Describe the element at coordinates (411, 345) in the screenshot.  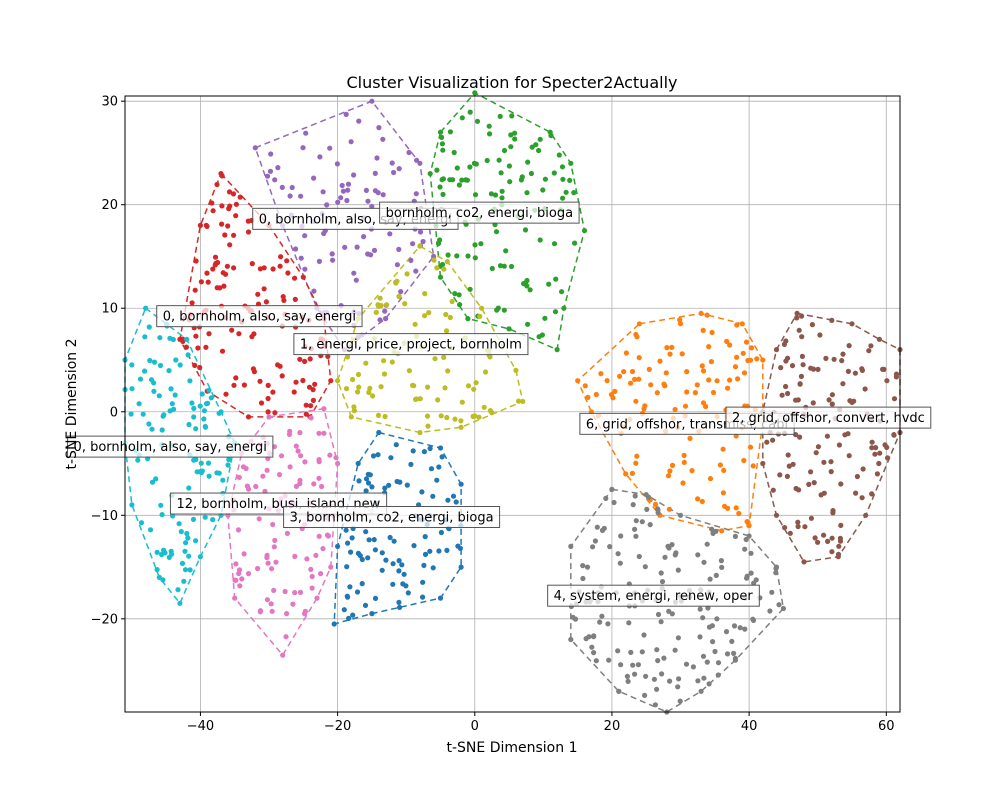
I see `cluster-label-text: 1, energi, price, project, bornholm` at that location.